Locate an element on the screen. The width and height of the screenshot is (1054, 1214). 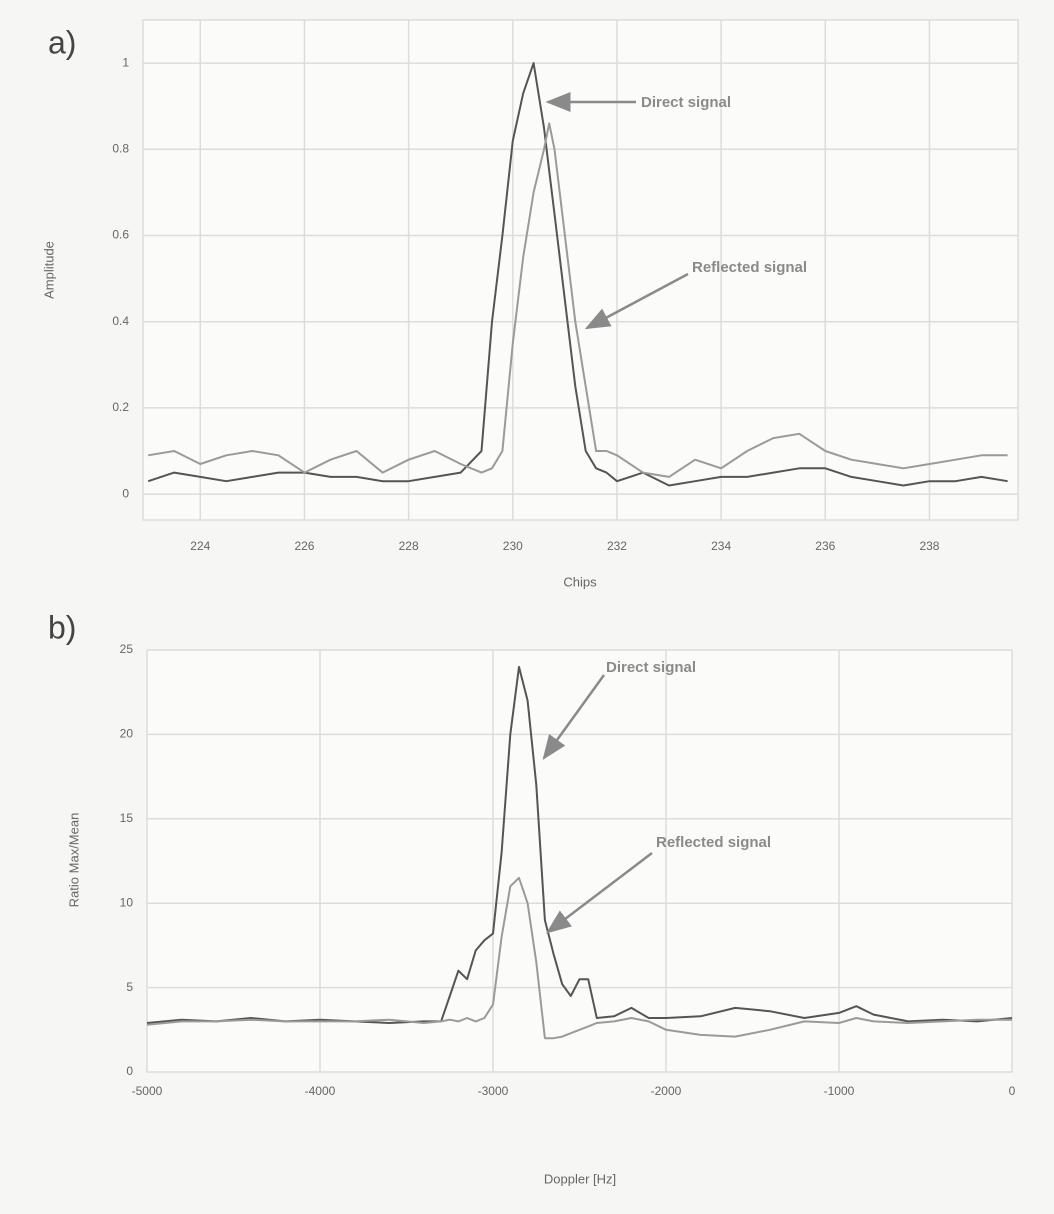
y-tick-label: 0.2 is located at coordinates (120, 407).